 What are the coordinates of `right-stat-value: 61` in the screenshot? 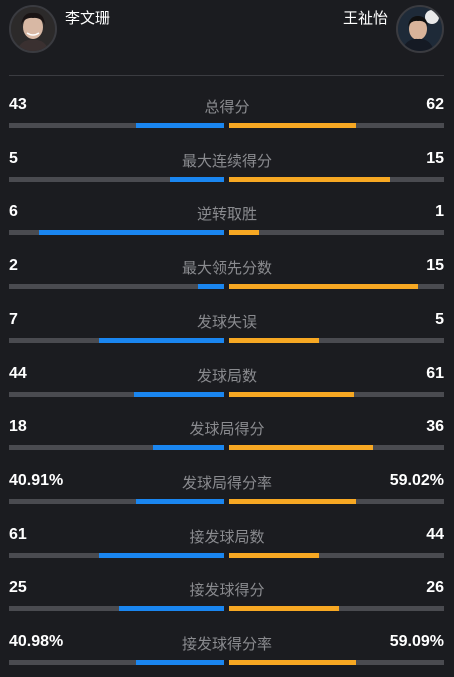 It's located at (435, 373).